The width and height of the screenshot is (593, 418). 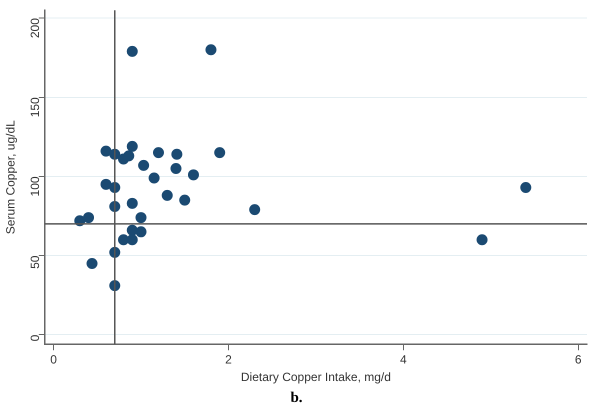 What do you see at coordinates (404, 359) in the screenshot?
I see `x-tick-label: 4` at bounding box center [404, 359].